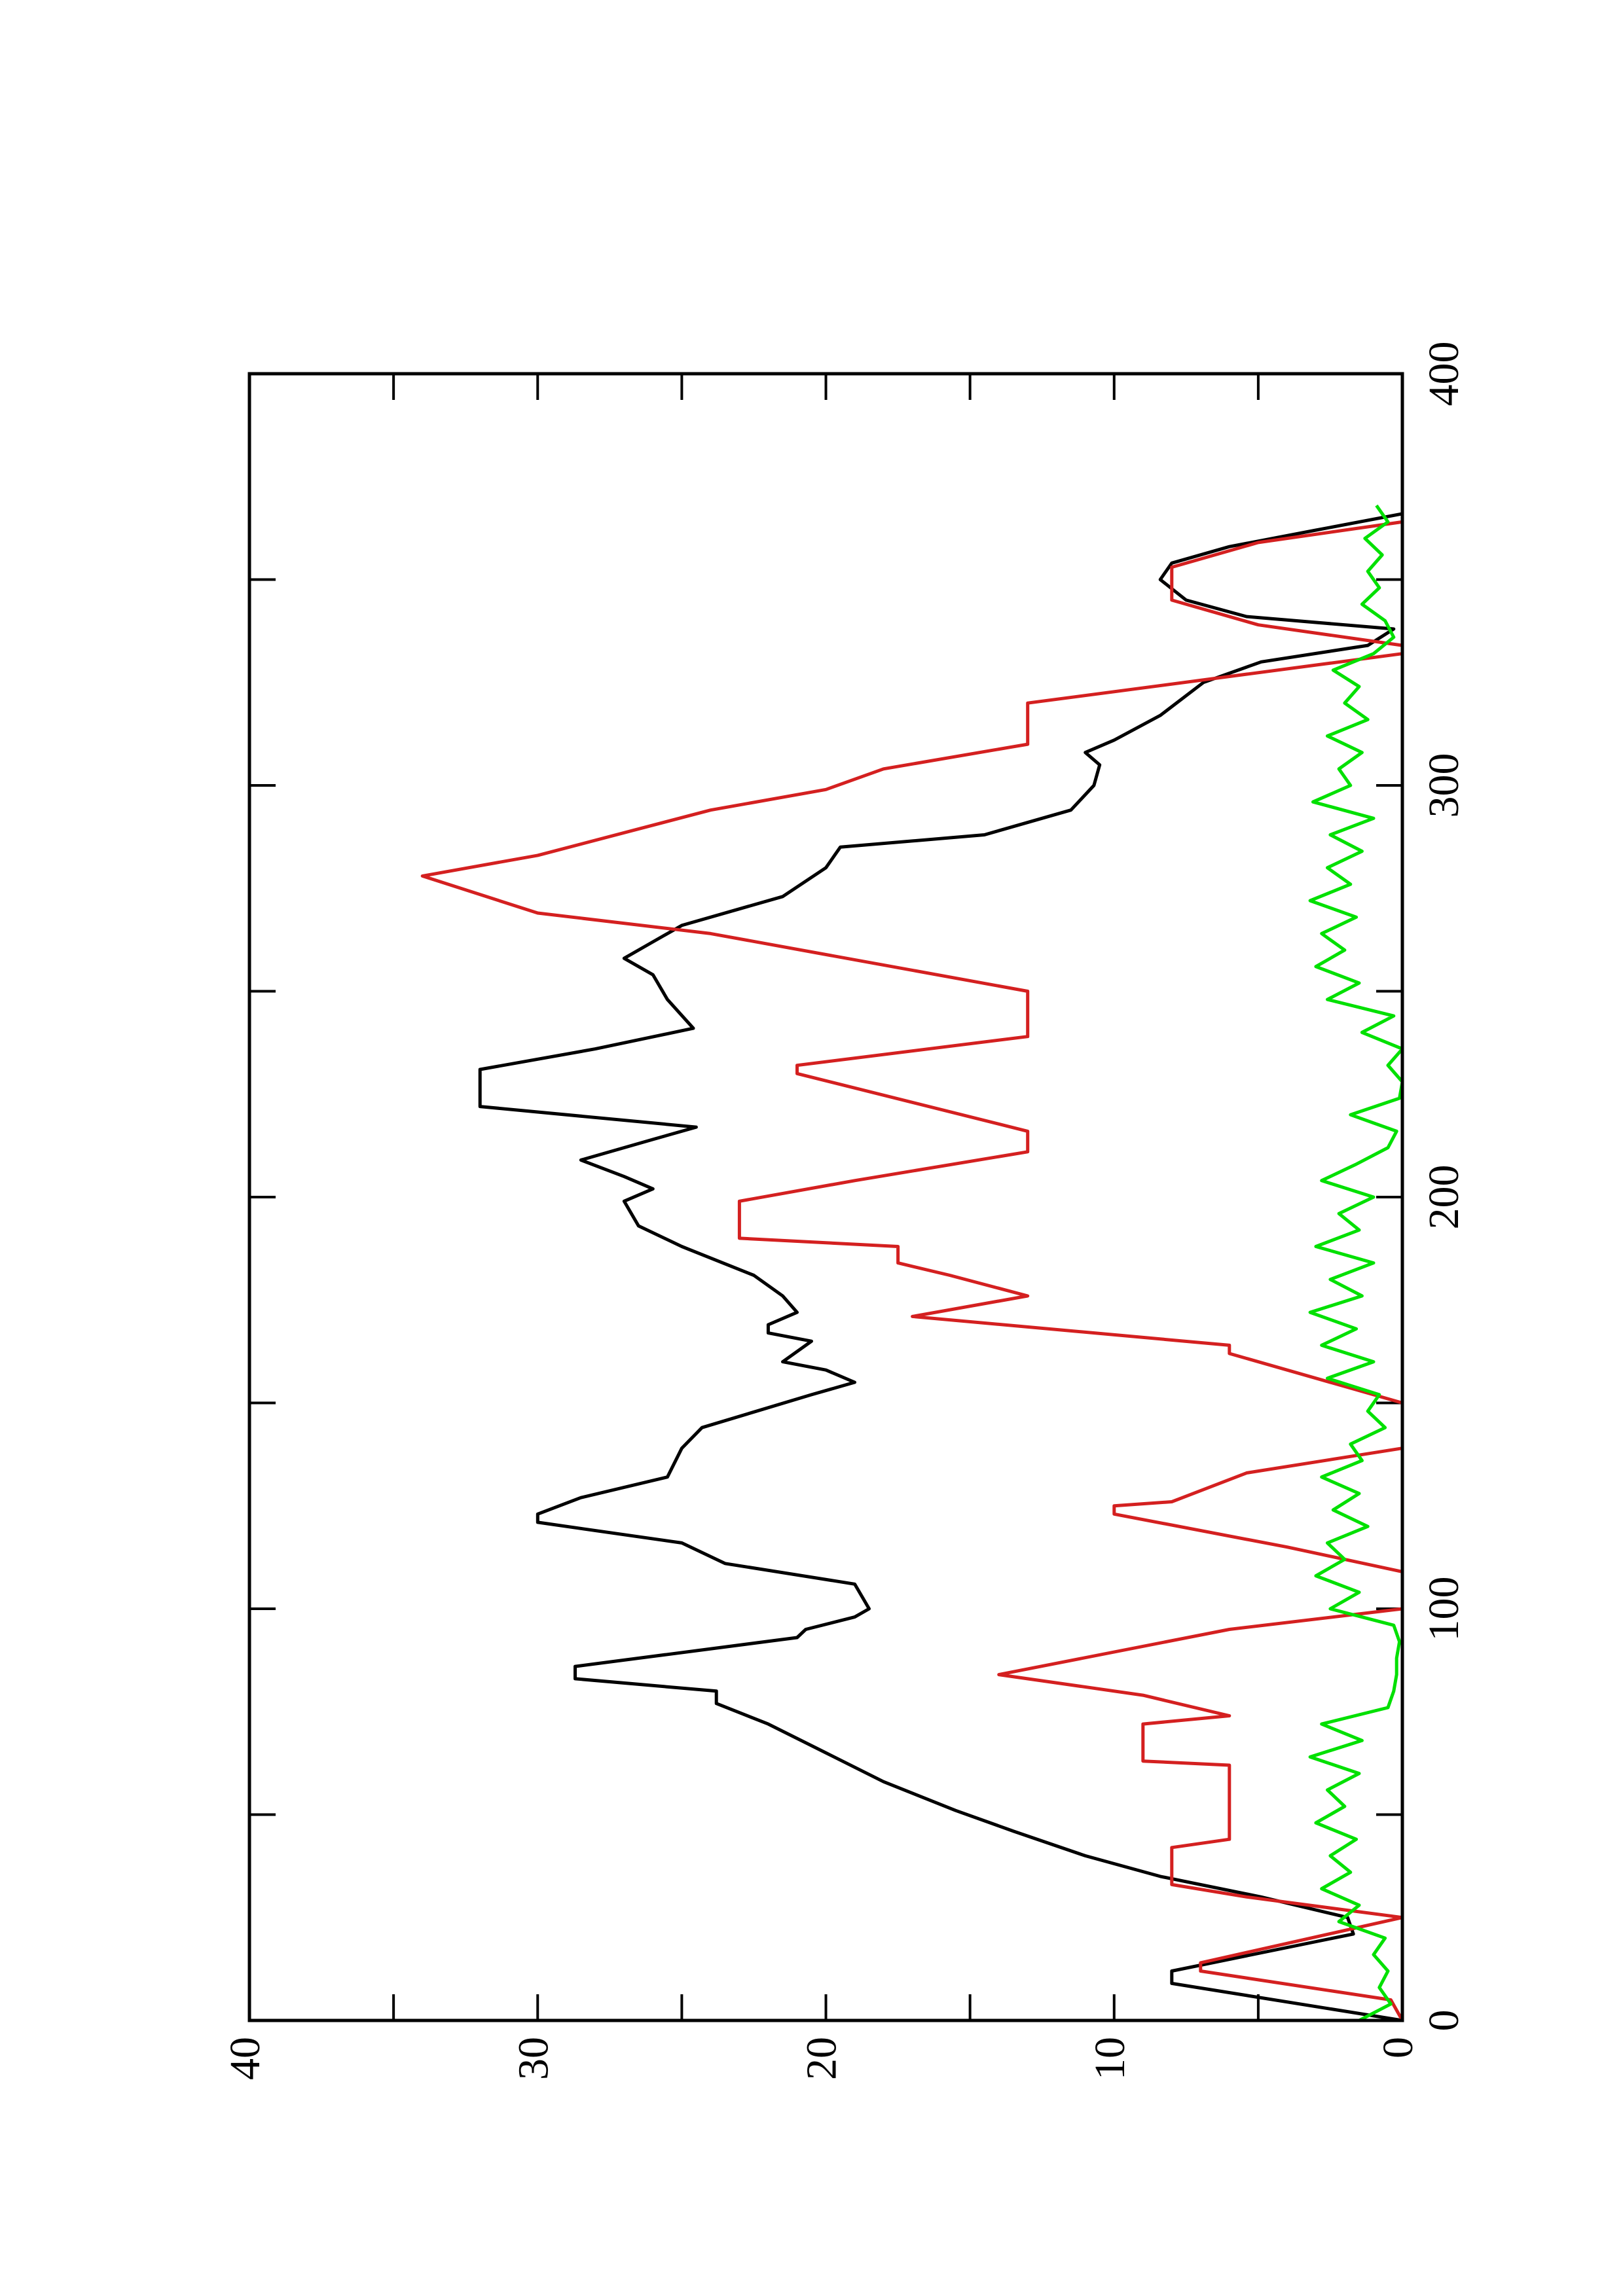 The height and width of the screenshot is (2296, 1623). What do you see at coordinates (245, 2058) in the screenshot?
I see `y-tick-label: 40` at bounding box center [245, 2058].